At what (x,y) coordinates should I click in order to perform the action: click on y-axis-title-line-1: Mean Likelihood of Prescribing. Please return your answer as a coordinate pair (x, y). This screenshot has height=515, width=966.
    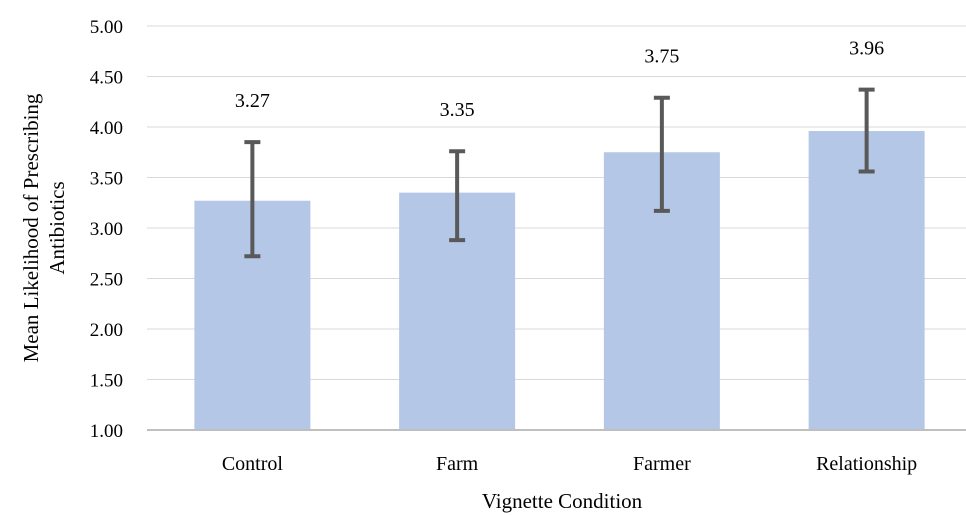
    Looking at the image, I should click on (31, 227).